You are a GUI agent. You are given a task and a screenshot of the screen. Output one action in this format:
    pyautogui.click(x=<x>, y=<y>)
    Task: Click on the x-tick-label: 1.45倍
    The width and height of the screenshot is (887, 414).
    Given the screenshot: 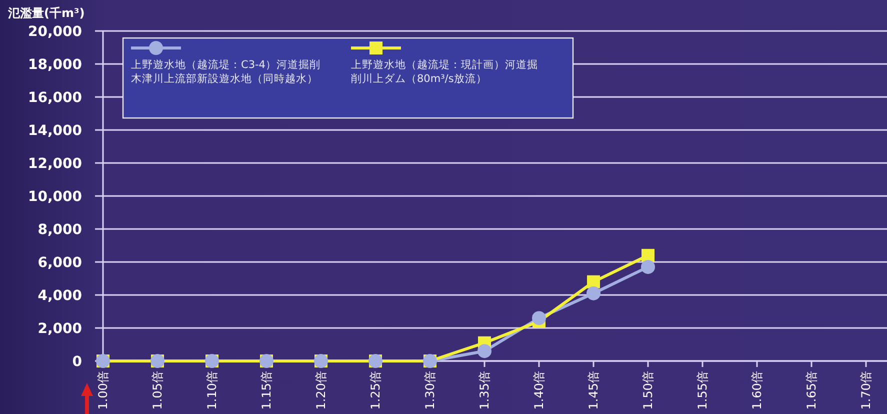 What is the action you would take?
    pyautogui.click(x=593, y=390)
    